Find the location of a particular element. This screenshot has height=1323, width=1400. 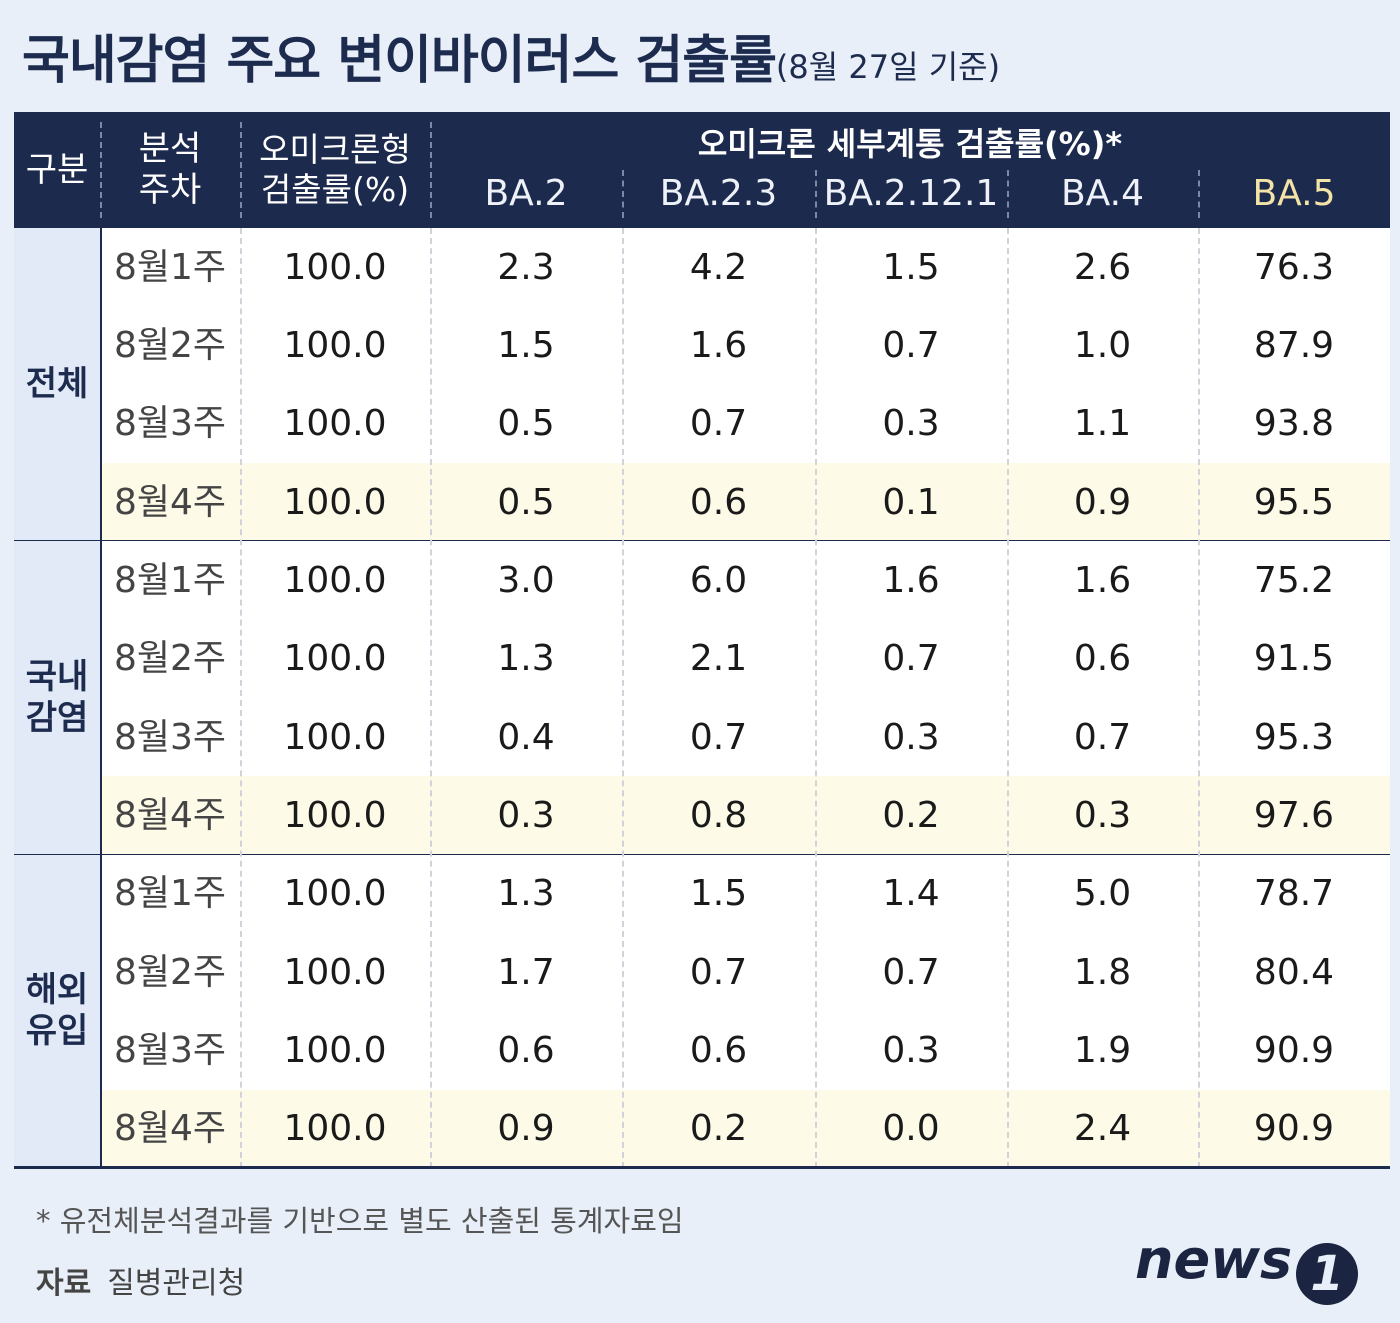

cell: 6.0 is located at coordinates (718, 580).